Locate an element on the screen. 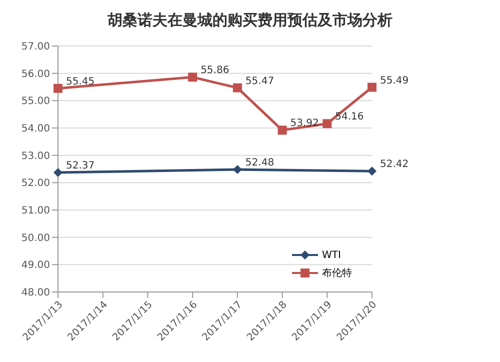 The width and height of the screenshot is (500, 362). y-tick-label: 53.00 is located at coordinates (35, 156).